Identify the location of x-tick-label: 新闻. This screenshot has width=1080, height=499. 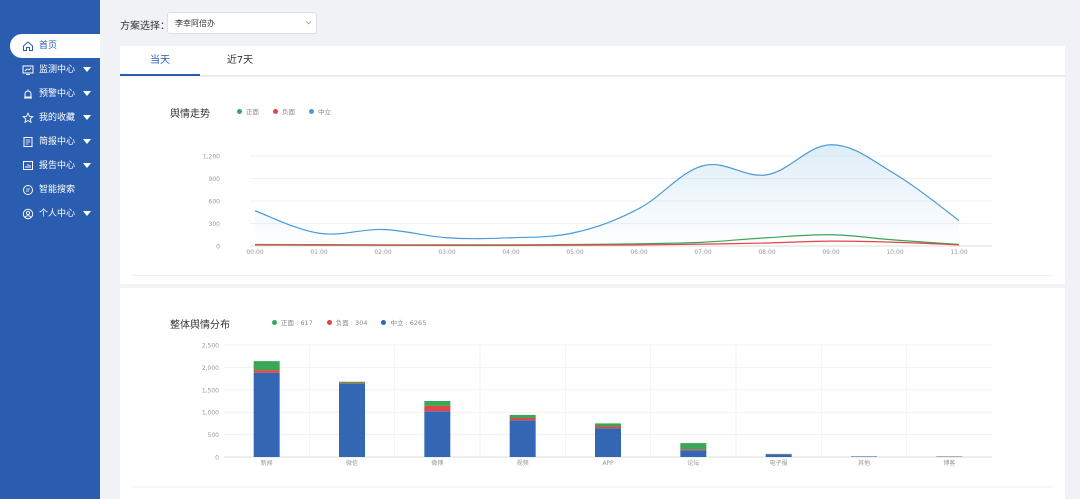
(267, 463).